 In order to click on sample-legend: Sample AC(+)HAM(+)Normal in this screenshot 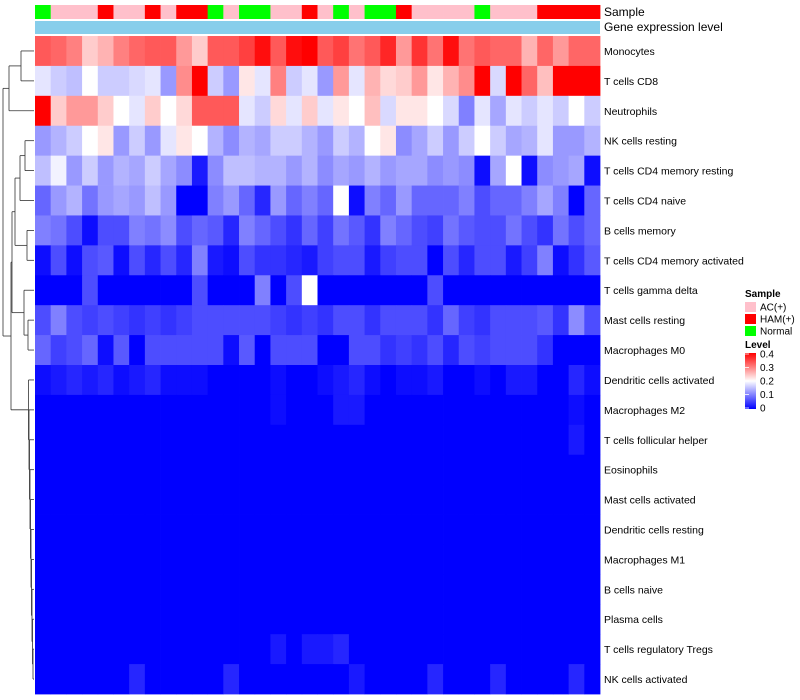, I will do `click(770, 313)`.